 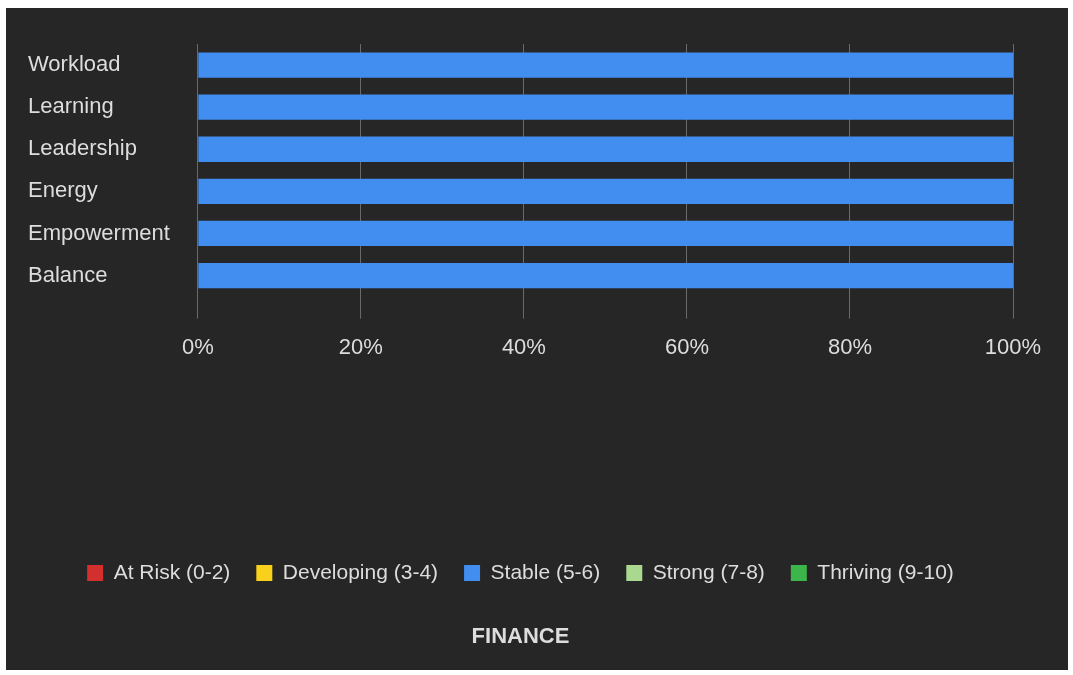 What do you see at coordinates (523, 346) in the screenshot?
I see `x-tick-label: 40%` at bounding box center [523, 346].